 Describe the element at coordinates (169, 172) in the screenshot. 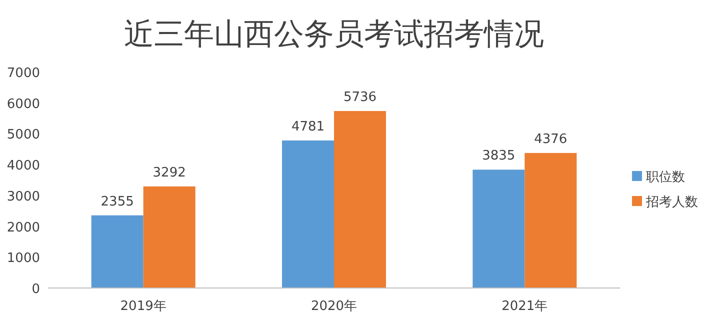

I see `data-label: 3292` at that location.